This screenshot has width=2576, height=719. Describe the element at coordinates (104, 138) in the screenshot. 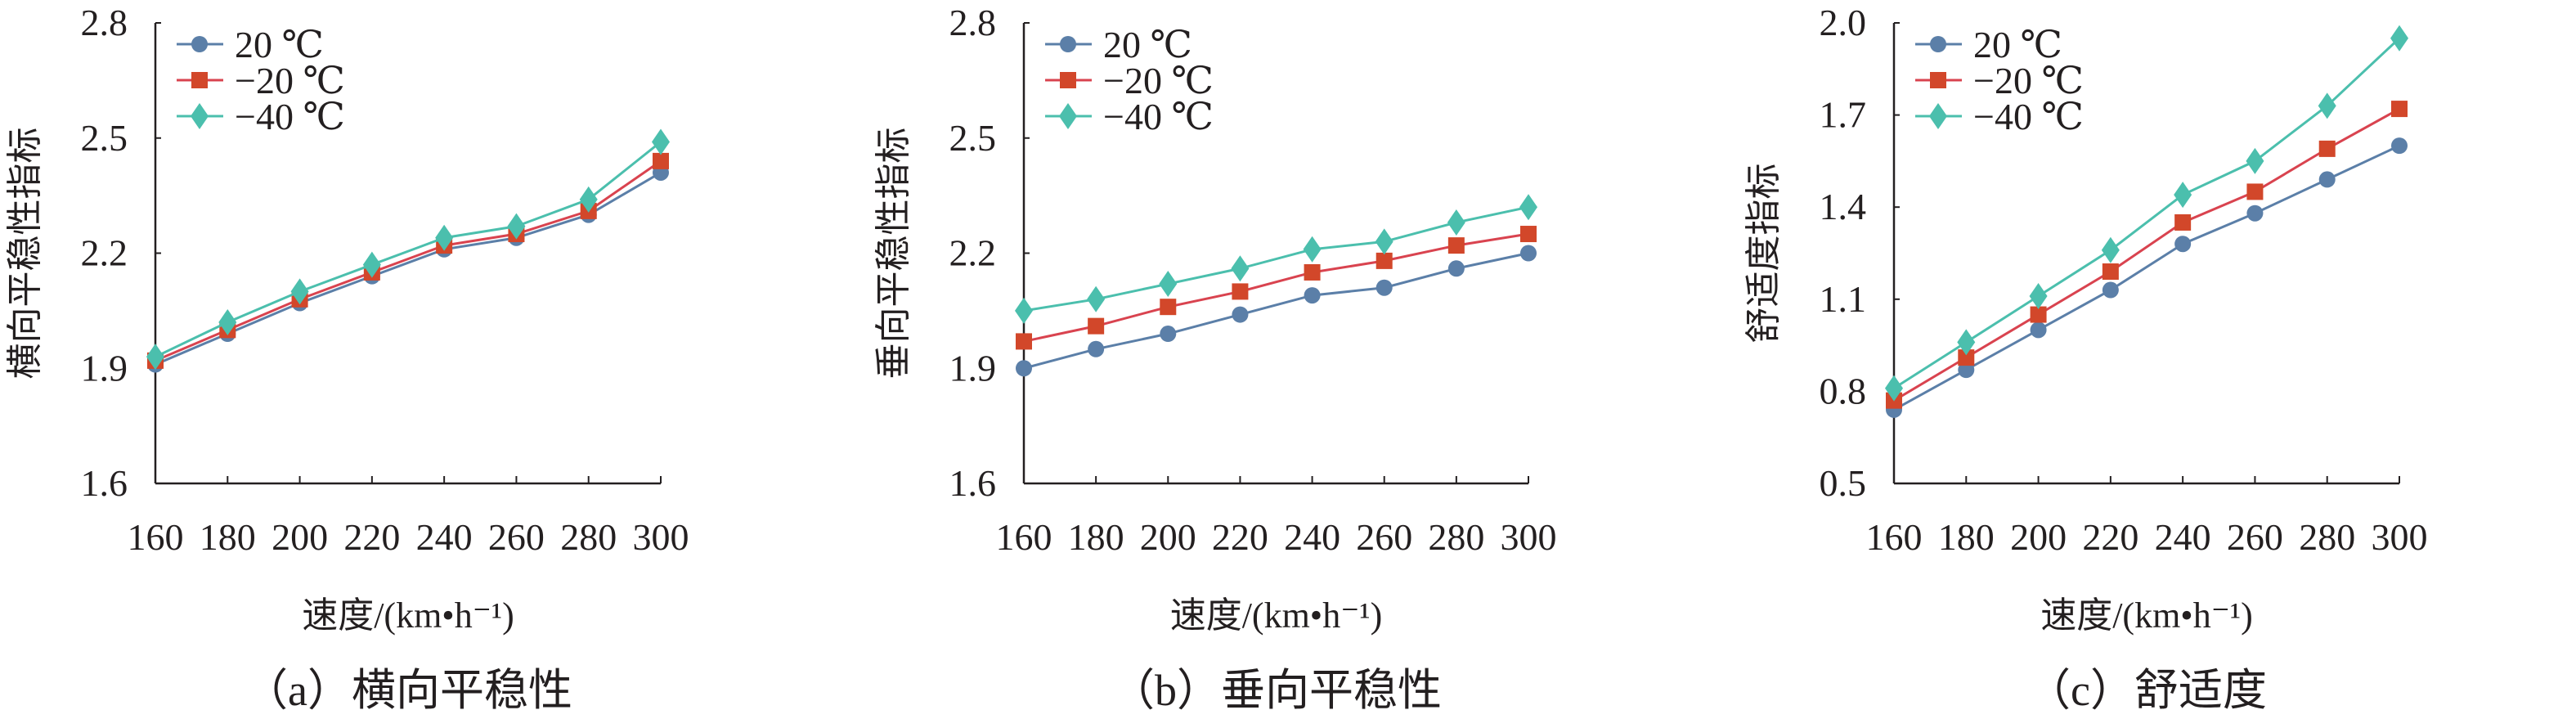

I see `y-tick-label: 2.5` at that location.